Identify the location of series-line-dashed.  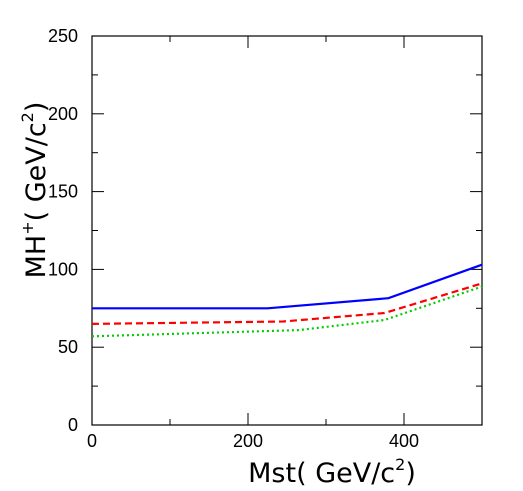
(287, 303).